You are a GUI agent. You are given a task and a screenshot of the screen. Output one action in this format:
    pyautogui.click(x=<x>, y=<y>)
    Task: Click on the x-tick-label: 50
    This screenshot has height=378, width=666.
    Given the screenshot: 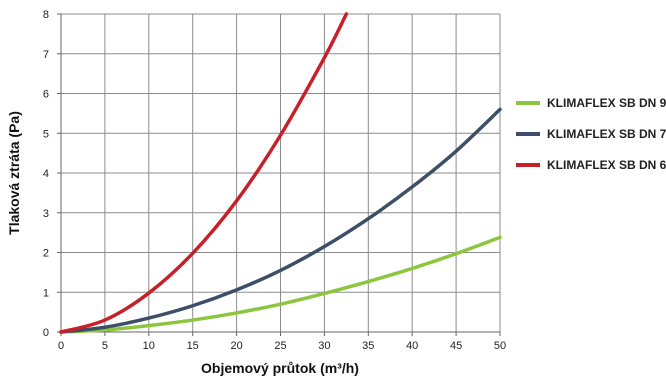 What is the action you would take?
    pyautogui.click(x=500, y=346)
    